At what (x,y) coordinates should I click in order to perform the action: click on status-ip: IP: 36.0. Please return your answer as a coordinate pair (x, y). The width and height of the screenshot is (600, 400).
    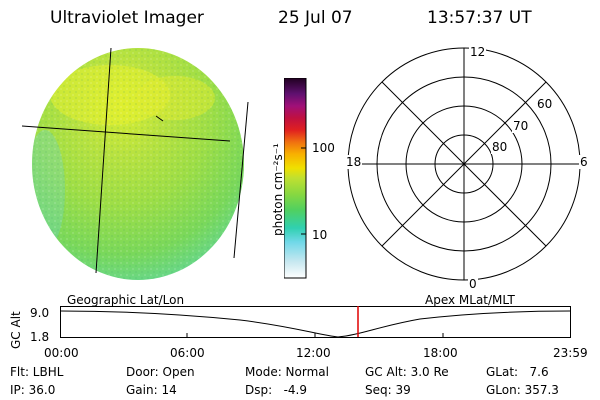
    Looking at the image, I should click on (33, 390).